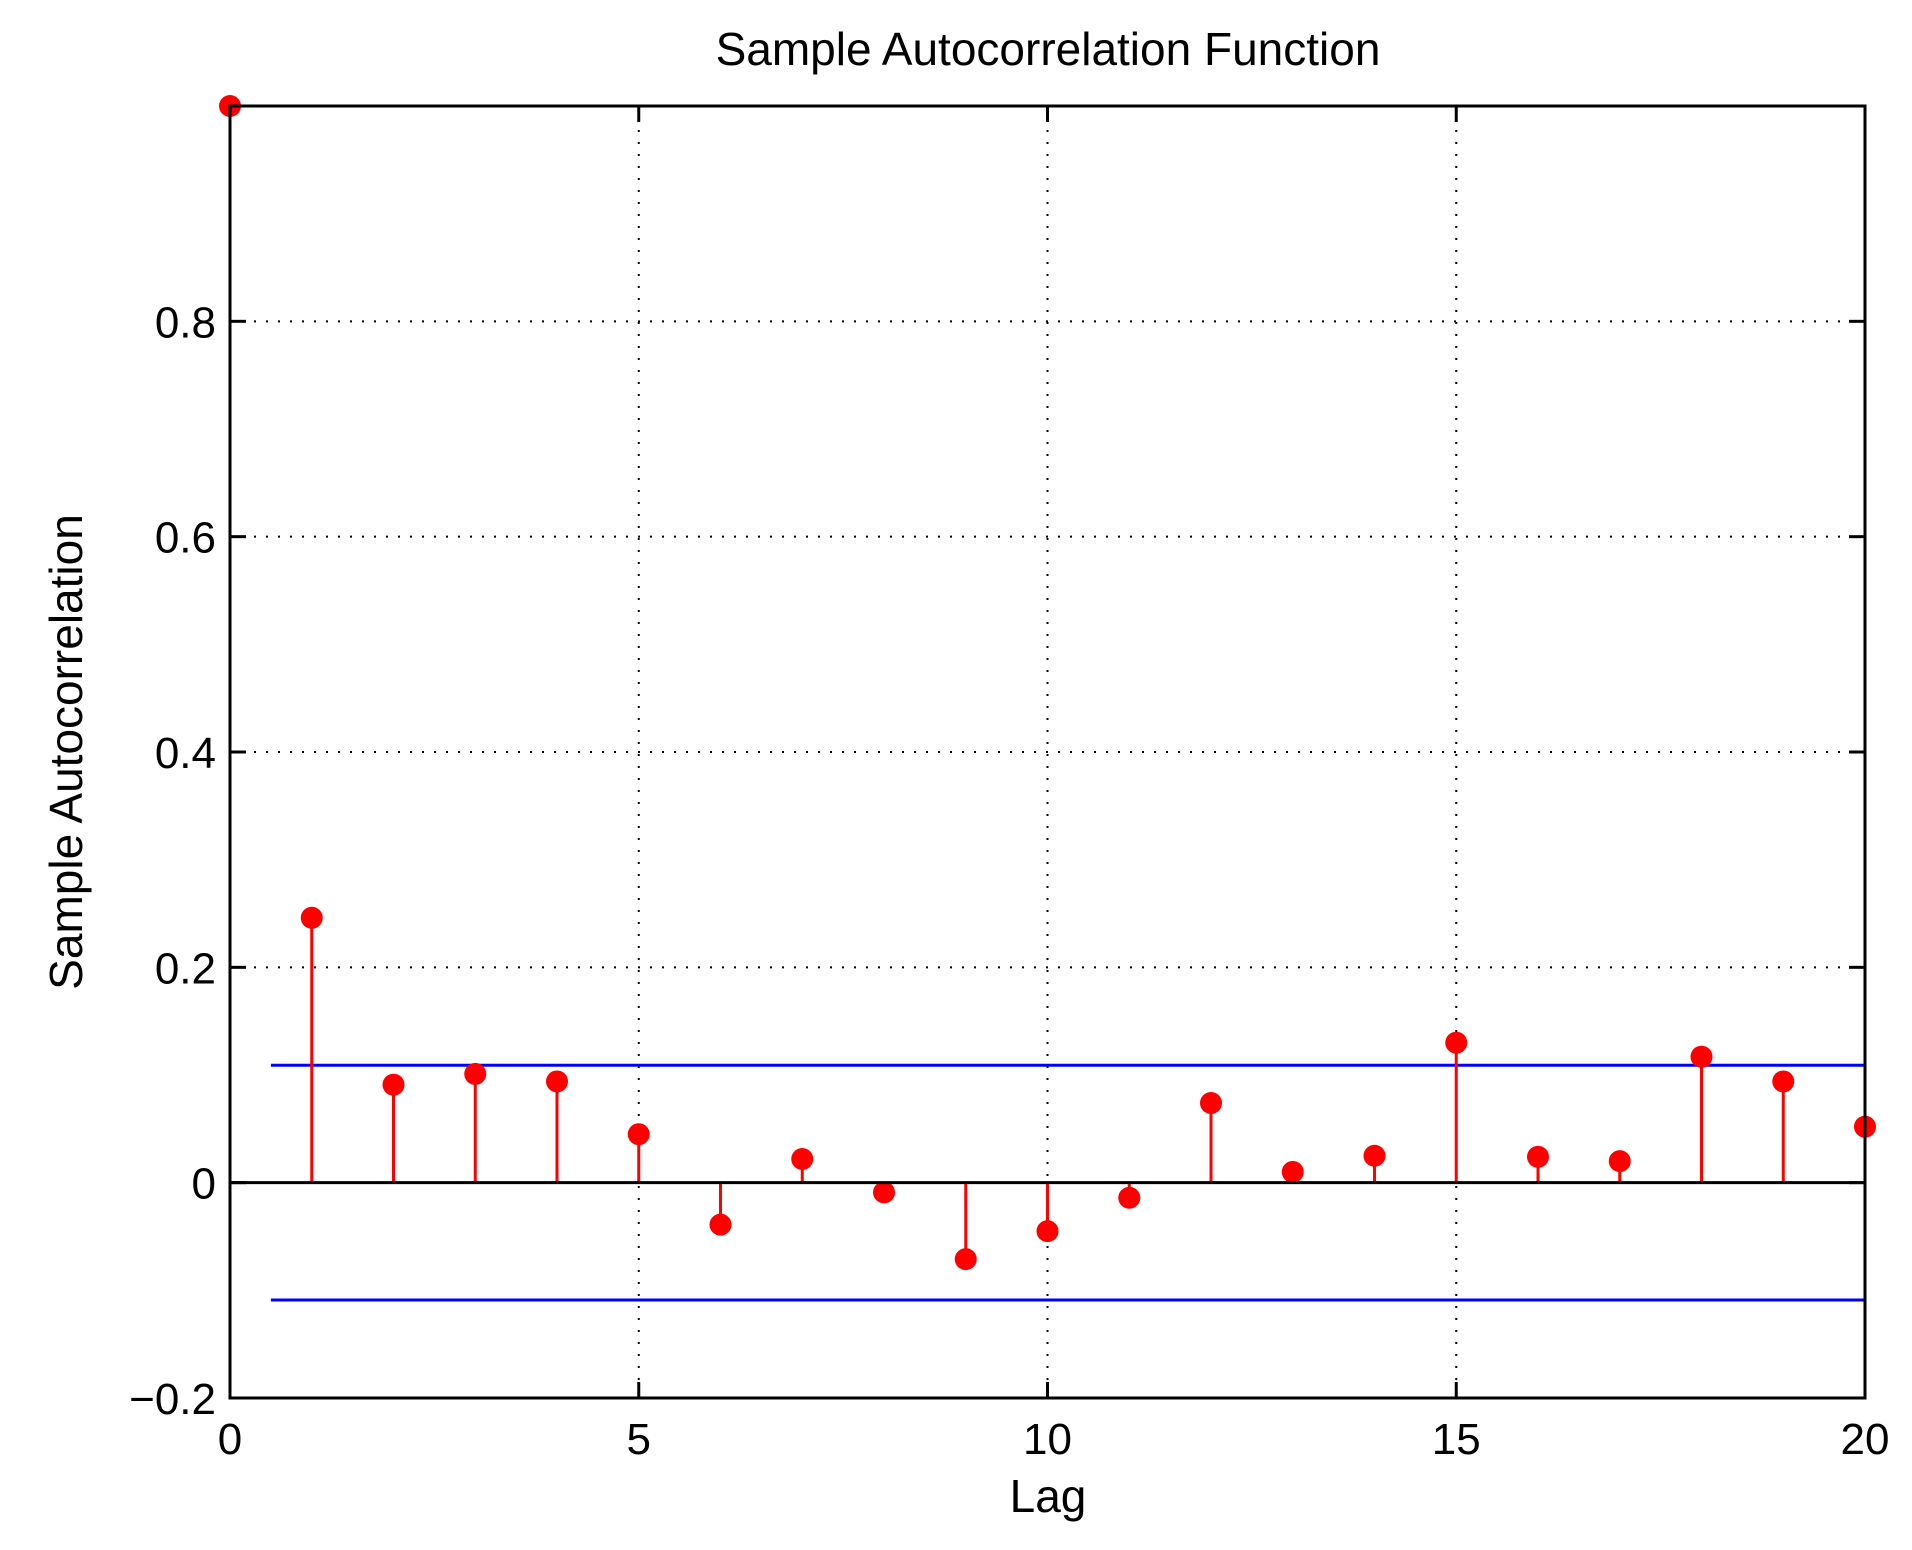 This screenshot has width=1912, height=1550. Describe the element at coordinates (639, 1439) in the screenshot. I see `x-tick-label: 5` at that location.